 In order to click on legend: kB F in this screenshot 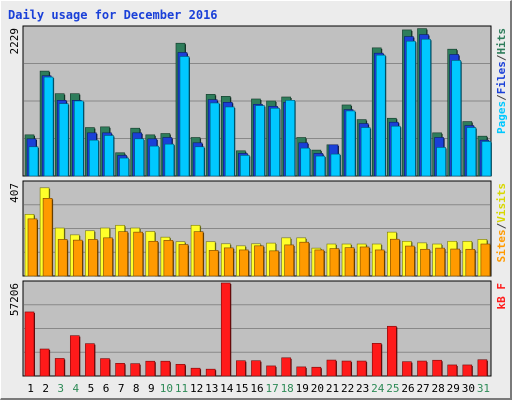, I will do `click(501, 296)`.